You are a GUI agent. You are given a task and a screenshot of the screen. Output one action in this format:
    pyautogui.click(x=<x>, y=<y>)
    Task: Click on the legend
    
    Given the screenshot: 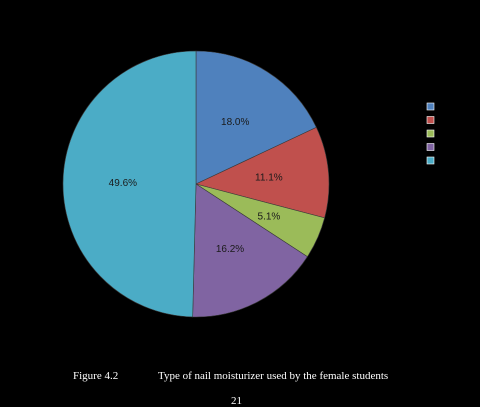 What is the action you would take?
    pyautogui.click(x=430, y=133)
    